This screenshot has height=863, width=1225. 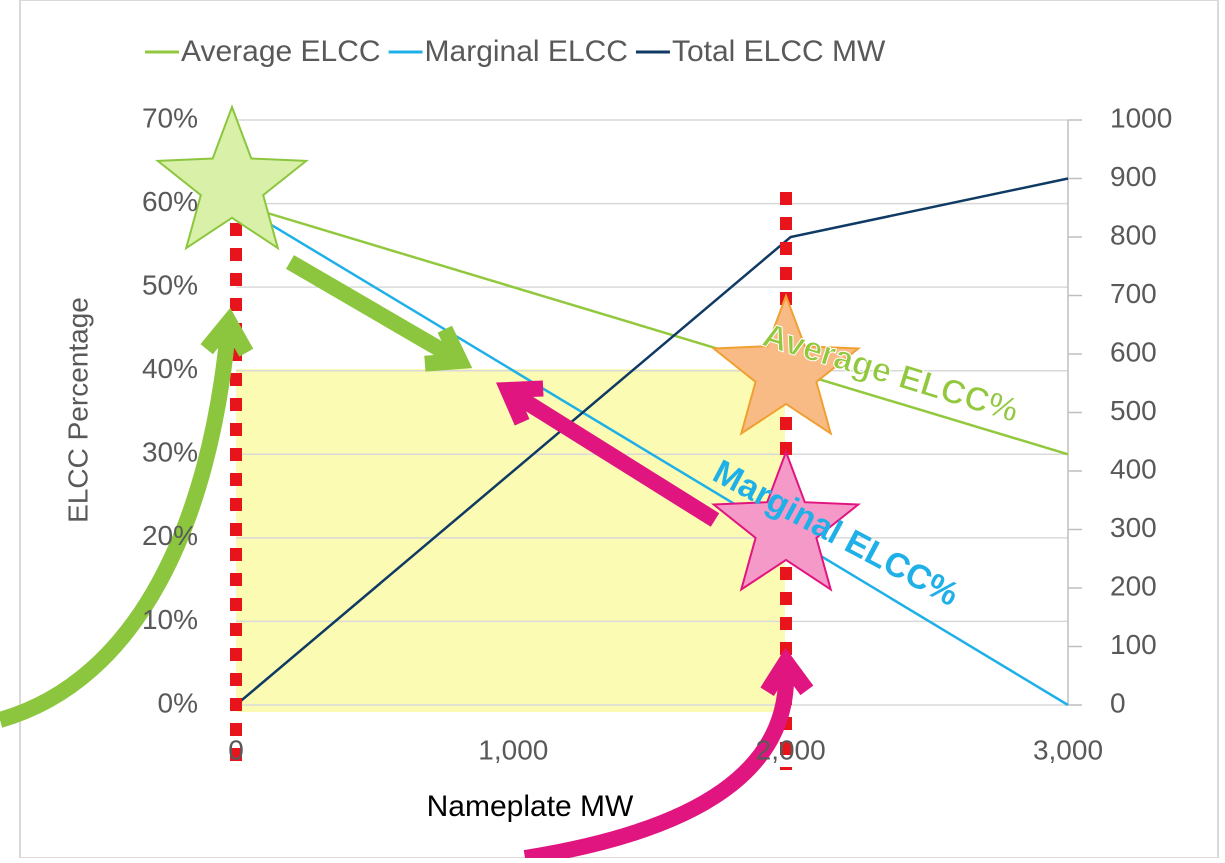 I want to click on y2-tick-label: 800, so click(x=1133, y=234).